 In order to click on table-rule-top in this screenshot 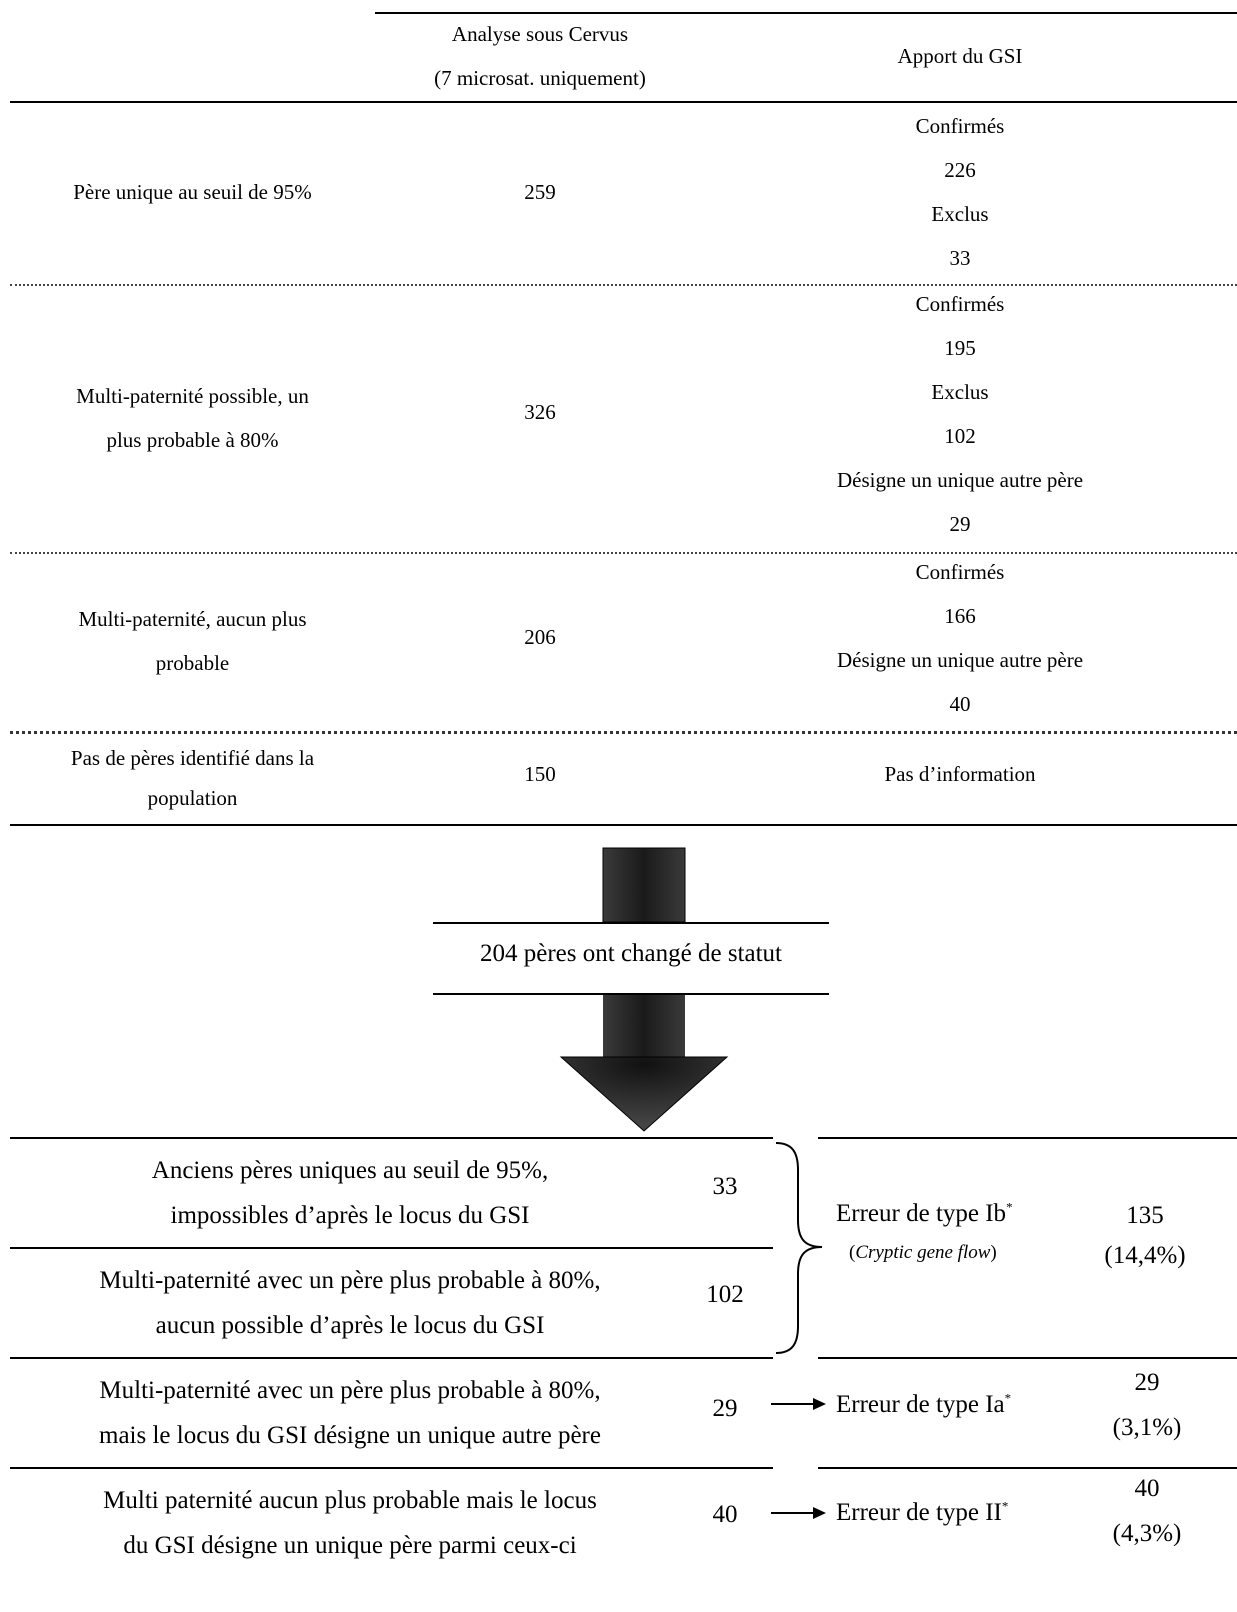, I will do `click(806, 13)`.